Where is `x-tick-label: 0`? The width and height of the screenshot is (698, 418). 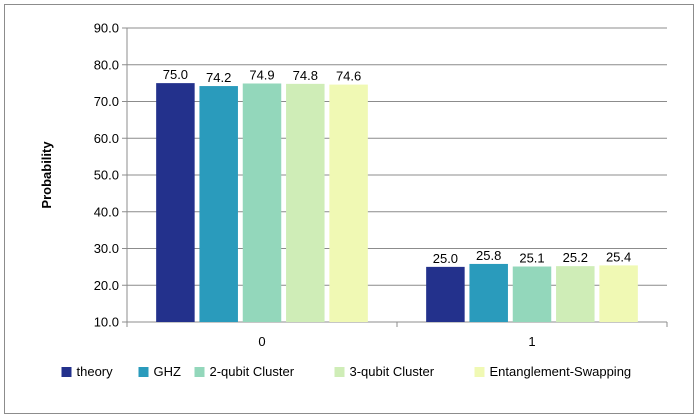 x-tick-label: 0 is located at coordinates (261, 341).